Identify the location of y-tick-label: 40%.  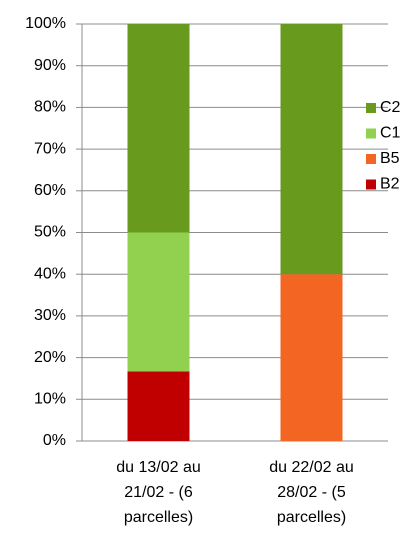
(50, 273).